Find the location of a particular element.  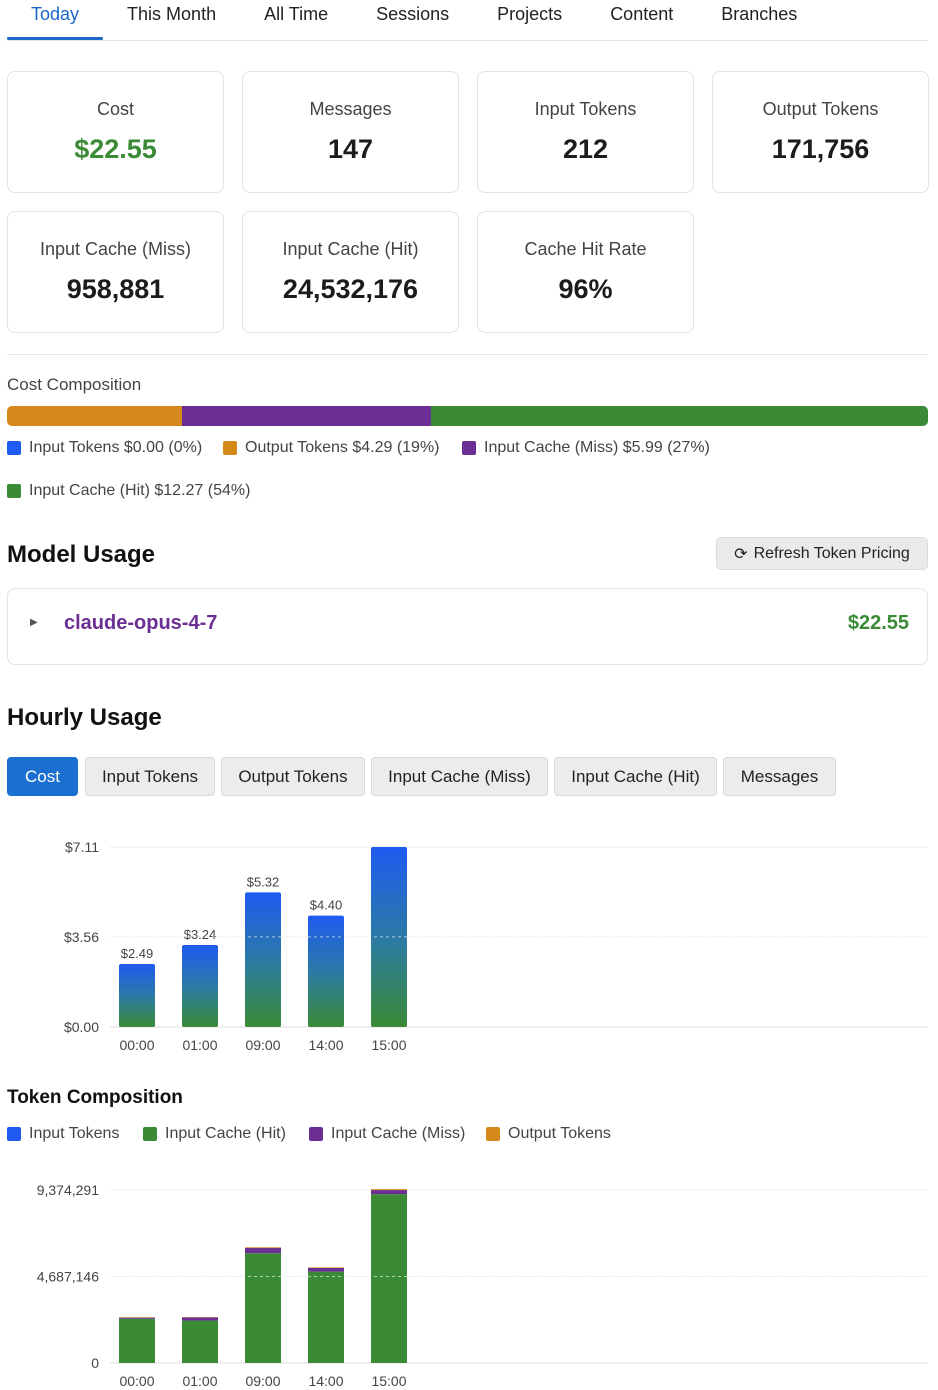

legend-text: Input Tokens $0.00 (0%) is located at coordinates (116, 447).